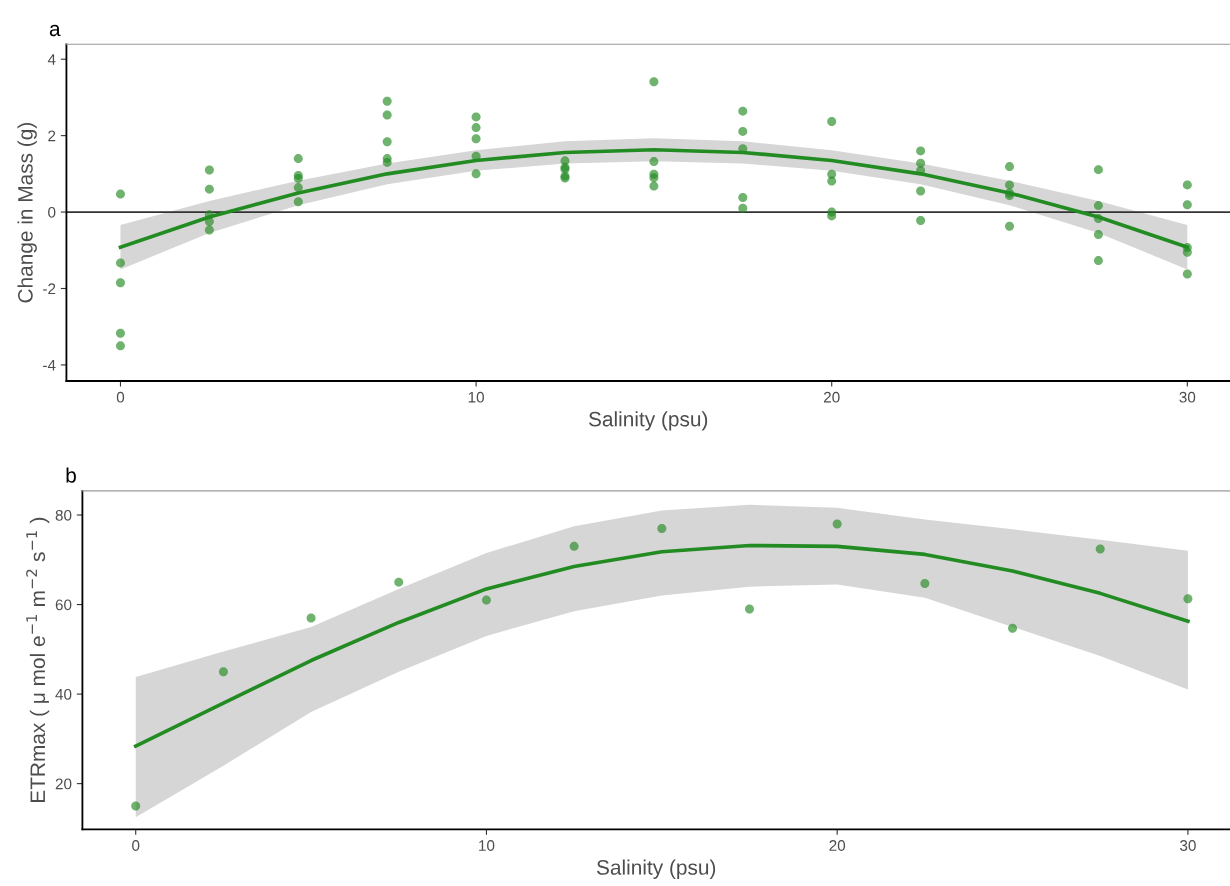  What do you see at coordinates (38, 660) in the screenshot?
I see `y-axis-title: ETRmax ( μ mol e$^{−1}$ m$^{−2}$ s$^{−1}$ )` at bounding box center [38, 660].